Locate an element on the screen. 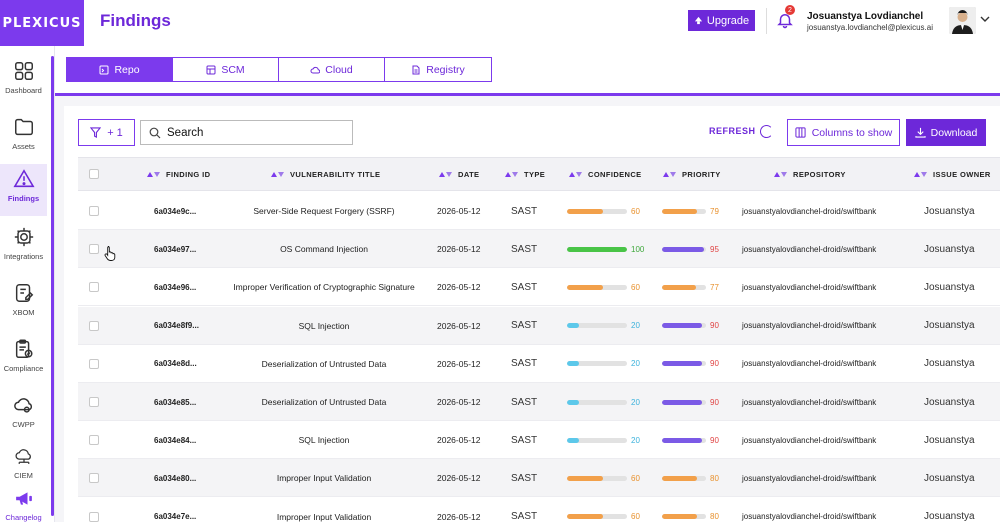  priority-value: 79 is located at coordinates (714, 211).